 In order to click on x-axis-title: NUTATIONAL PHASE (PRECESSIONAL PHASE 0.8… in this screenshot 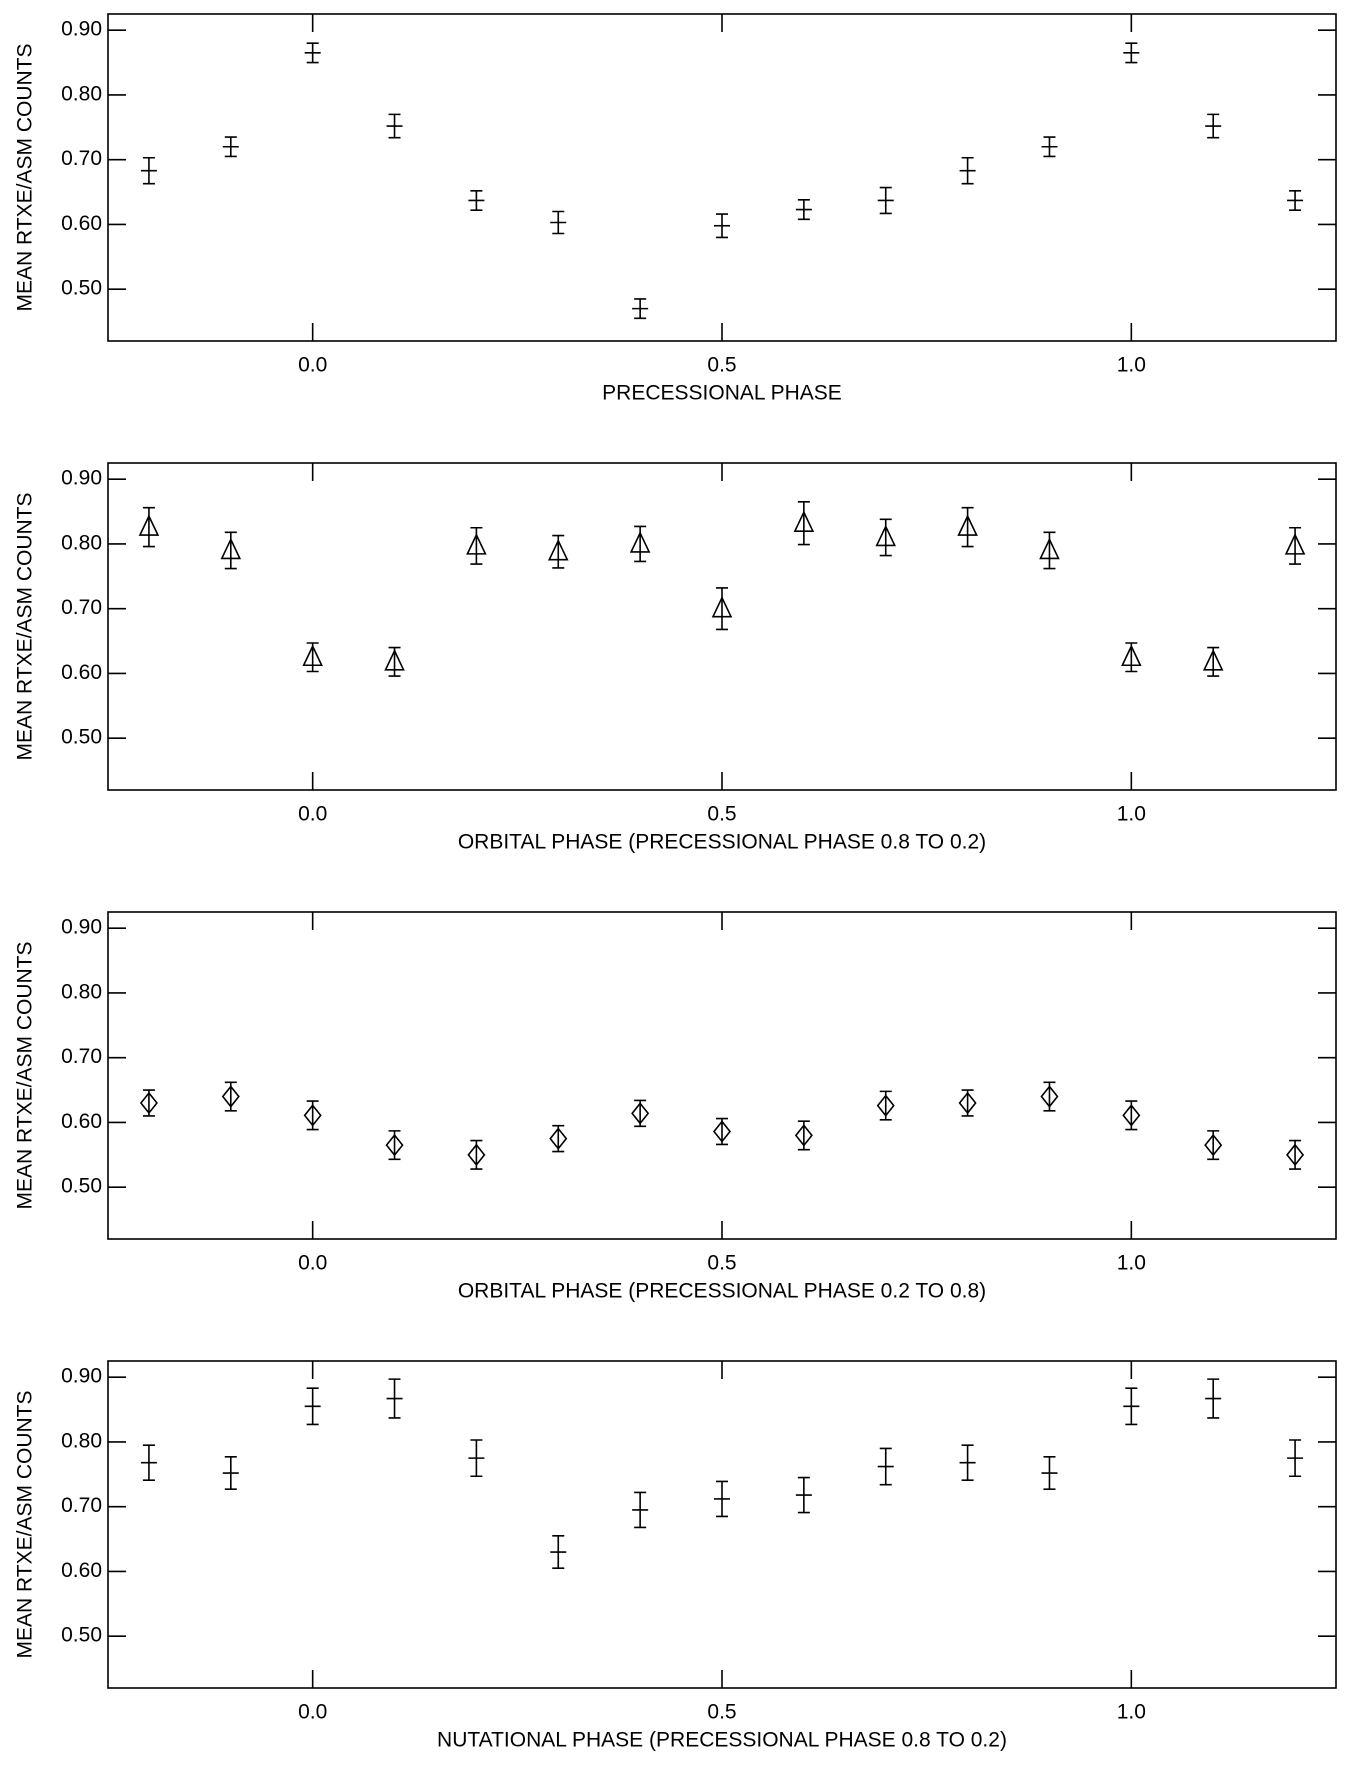, I will do `click(722, 1740)`.